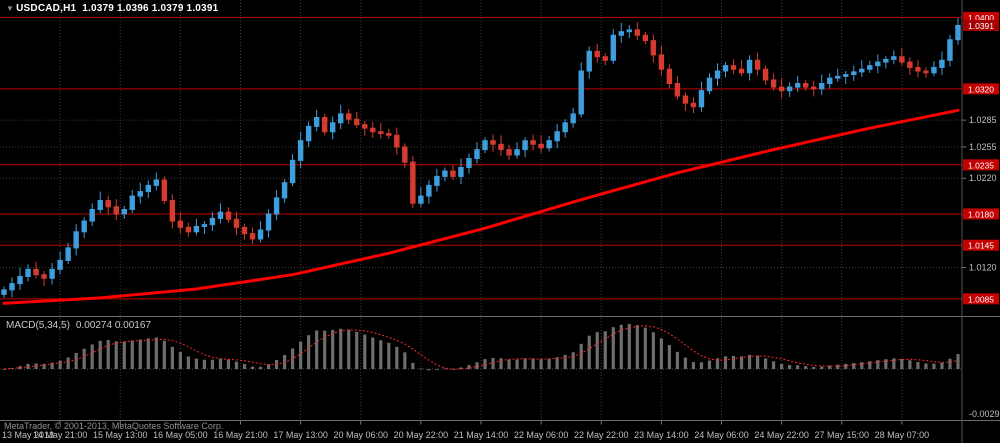  What do you see at coordinates (180, 435) in the screenshot?
I see `svg-text: 16 May 05:00` at bounding box center [180, 435].